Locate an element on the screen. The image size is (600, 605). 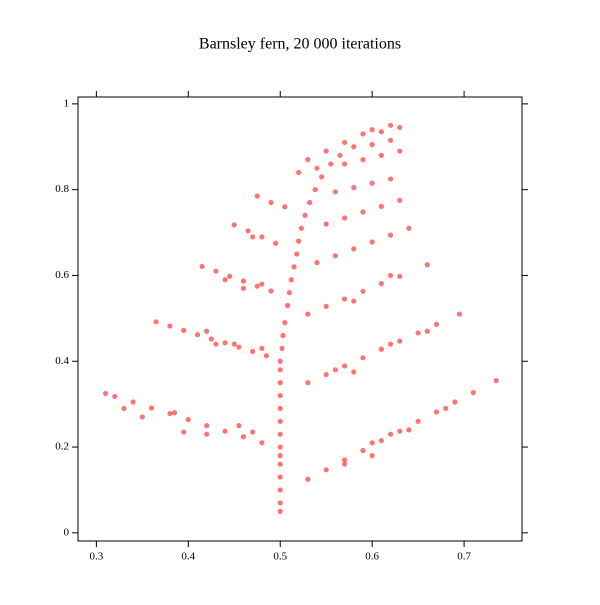
y-tick-label: 1 is located at coordinates (67, 103).